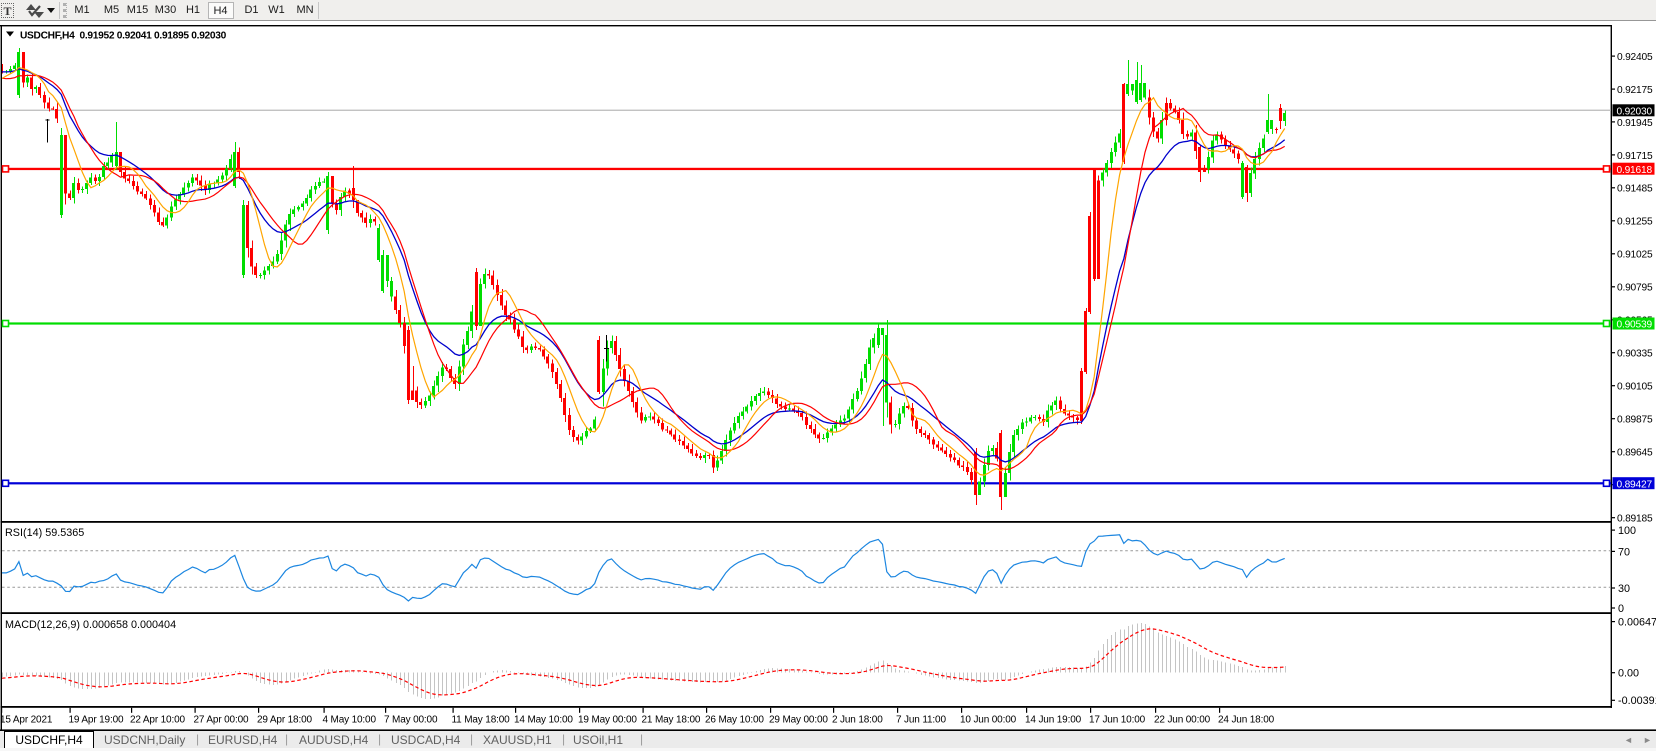 Image resolution: width=1656 pixels, height=751 pixels. I want to click on svg-text: 0.92175, so click(1635, 90).